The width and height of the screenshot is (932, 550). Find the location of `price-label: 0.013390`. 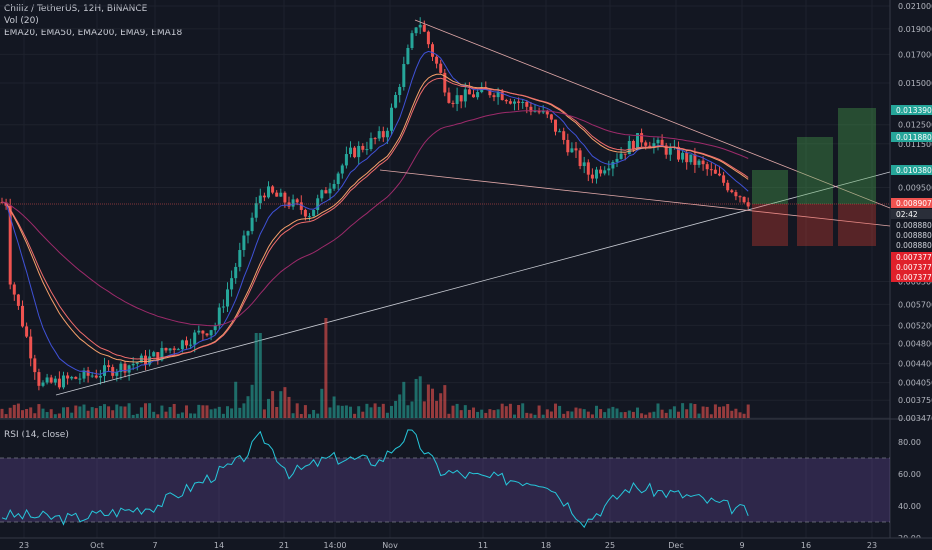

price-label: 0.013390 is located at coordinates (914, 110).